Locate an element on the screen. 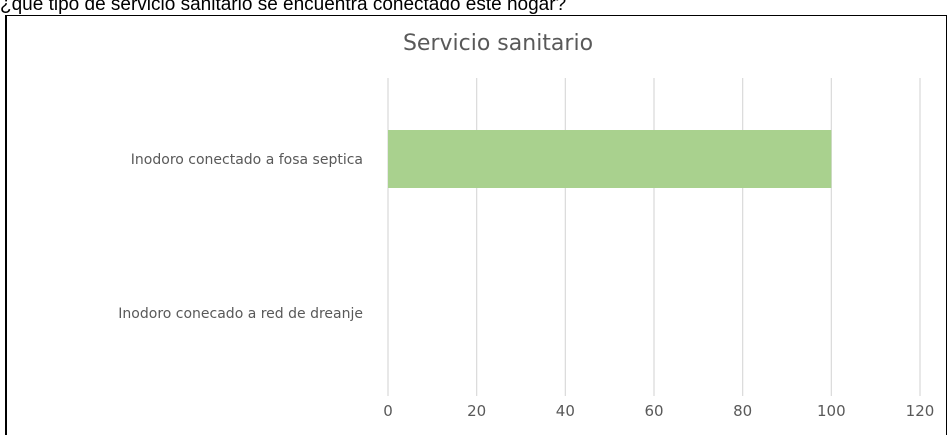 Image resolution: width=949 pixels, height=435 pixels. x-axis-tick-labels: 0 20 40 60 80 100 120 is located at coordinates (658, 411).